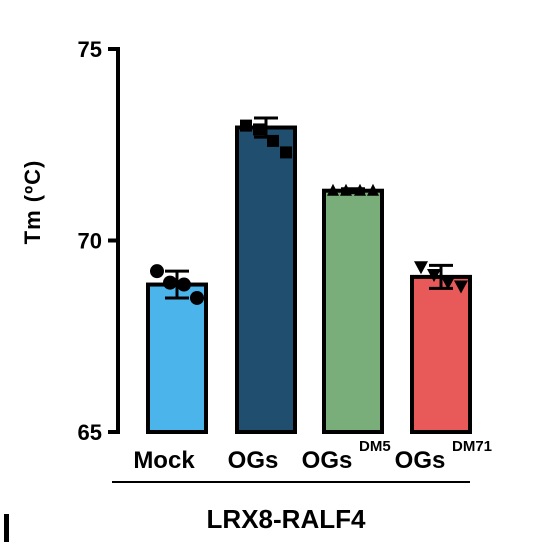 The width and height of the screenshot is (534, 542). Describe the element at coordinates (32, 202) in the screenshot. I see `y-axis-label: Tm (ºC)` at that location.